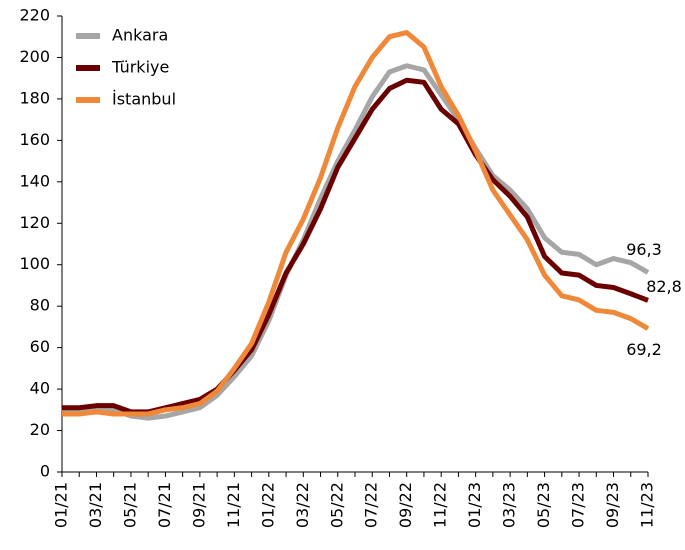 The width and height of the screenshot is (685, 550). Describe the element at coordinates (34, 263) in the screenshot. I see `y-tick-label: 100` at that location.